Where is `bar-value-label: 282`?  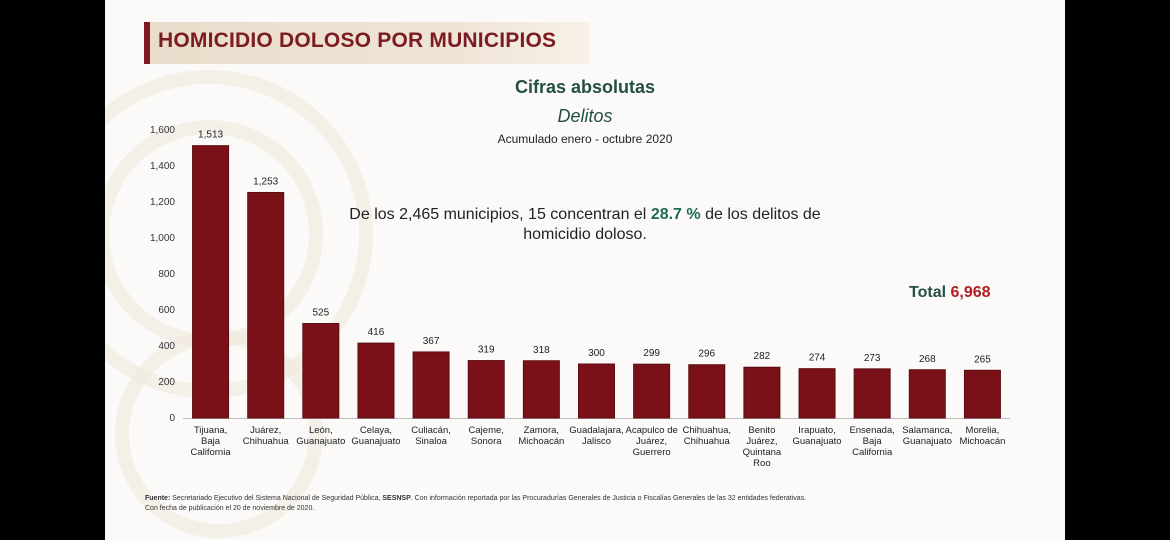
bar-value-label: 282 is located at coordinates (762, 356).